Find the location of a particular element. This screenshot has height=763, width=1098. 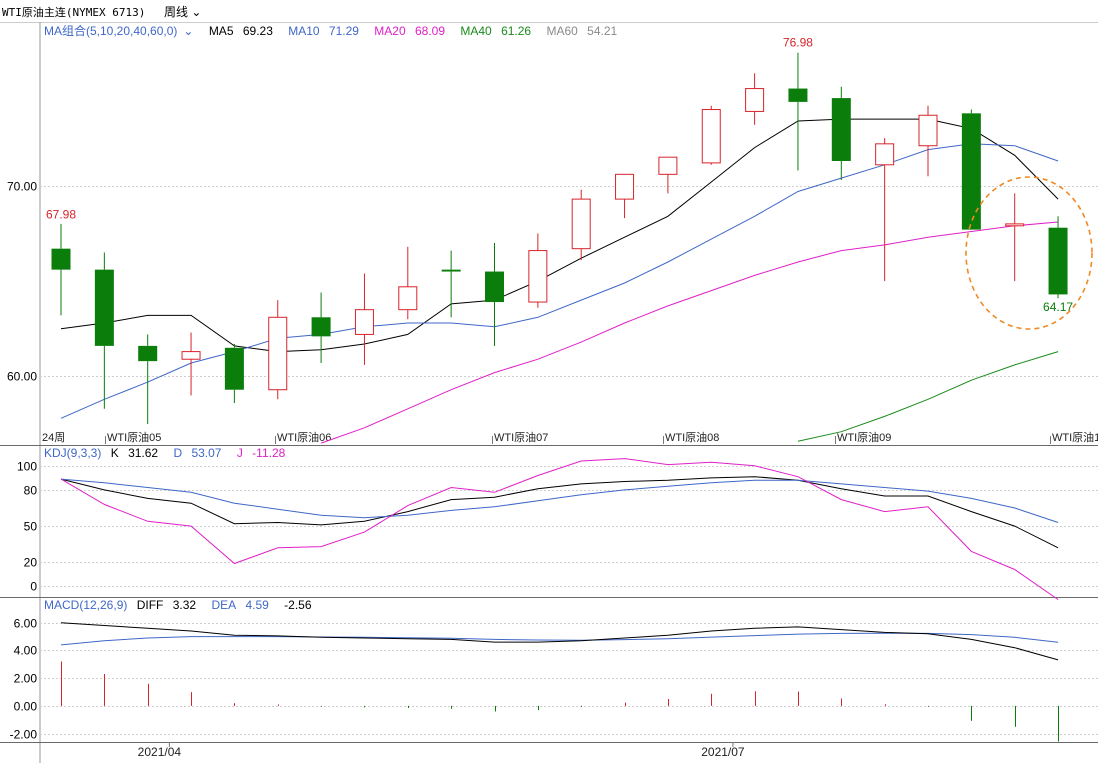

price-annotation: 67.98 is located at coordinates (61, 214).